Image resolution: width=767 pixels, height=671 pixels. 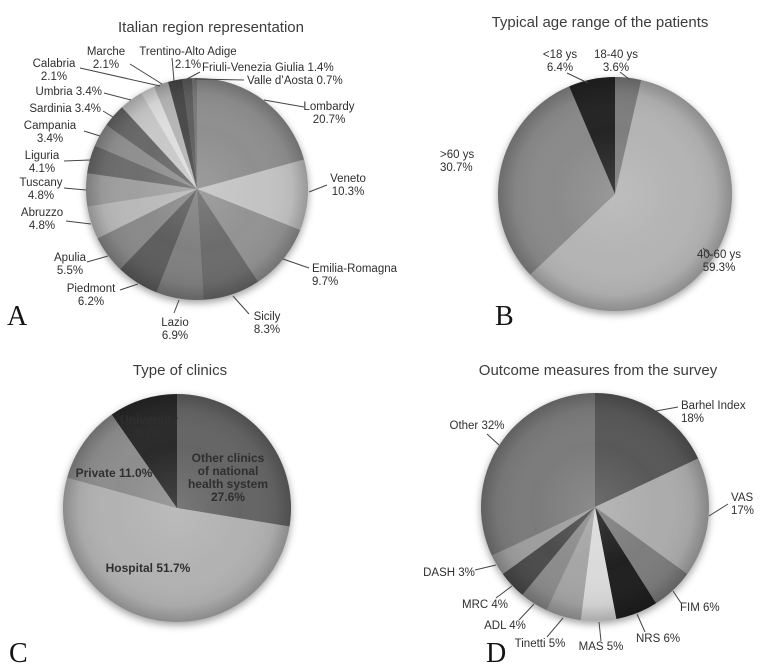 I want to click on leader-line-umbria, so click(x=117, y=96).